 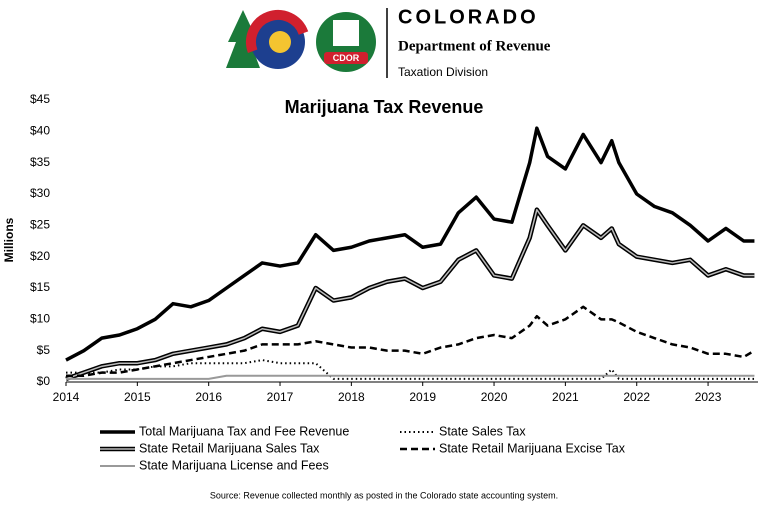 I want to click on x-tick-label: 2015, so click(x=137, y=397).